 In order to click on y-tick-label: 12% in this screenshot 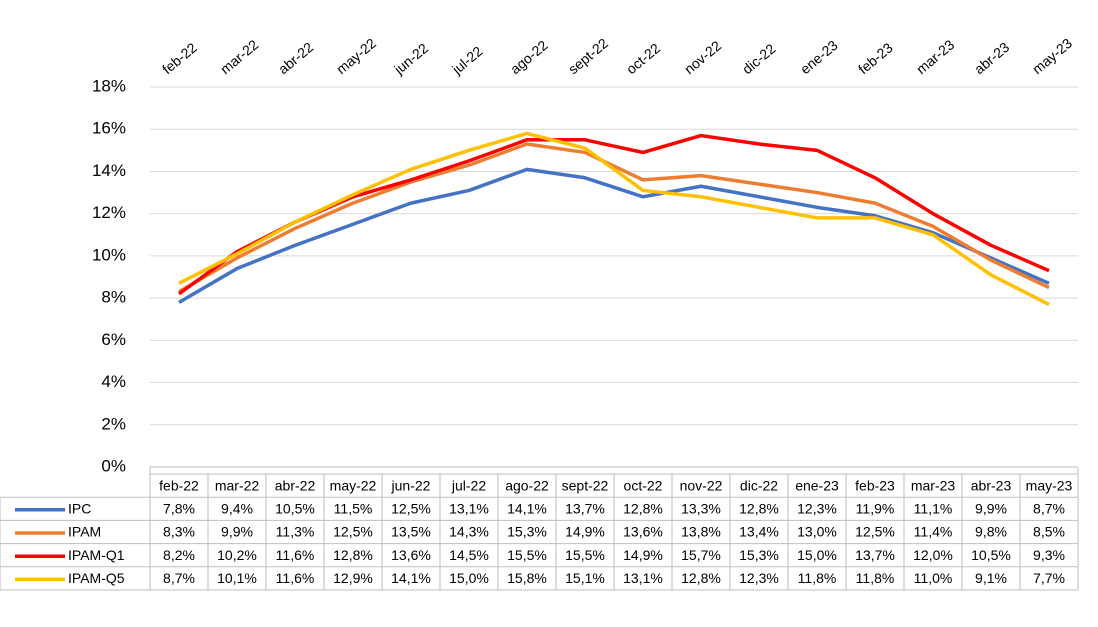, I will do `click(109, 212)`.